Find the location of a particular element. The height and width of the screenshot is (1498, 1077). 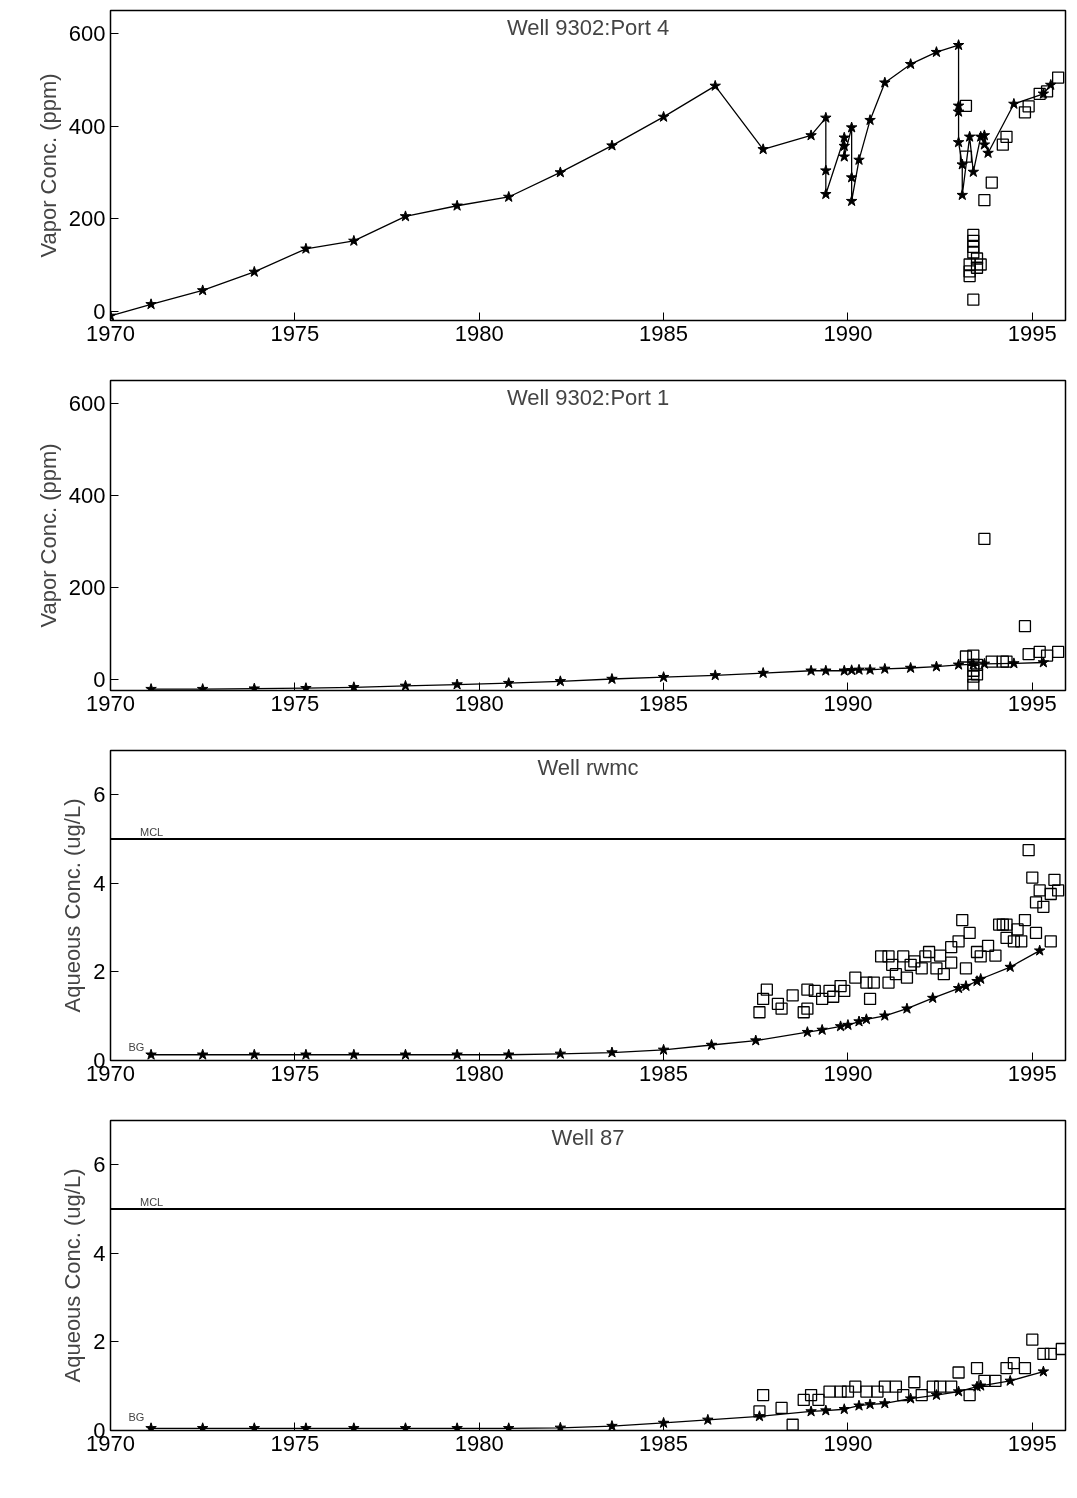

x-tick-label: 1970 is located at coordinates (110, 703).